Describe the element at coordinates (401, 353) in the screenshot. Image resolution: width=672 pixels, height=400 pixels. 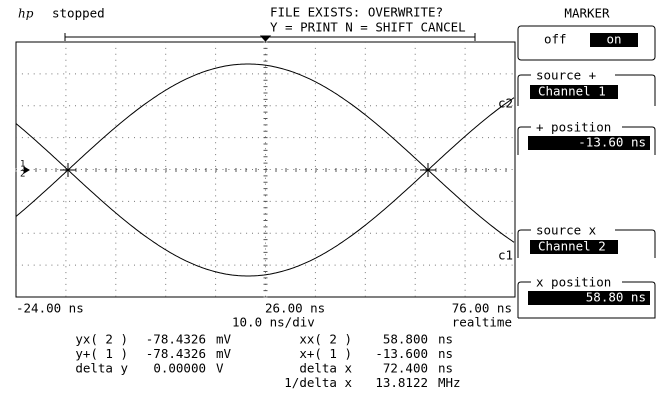
I see `meas-value: -13.600` at that location.